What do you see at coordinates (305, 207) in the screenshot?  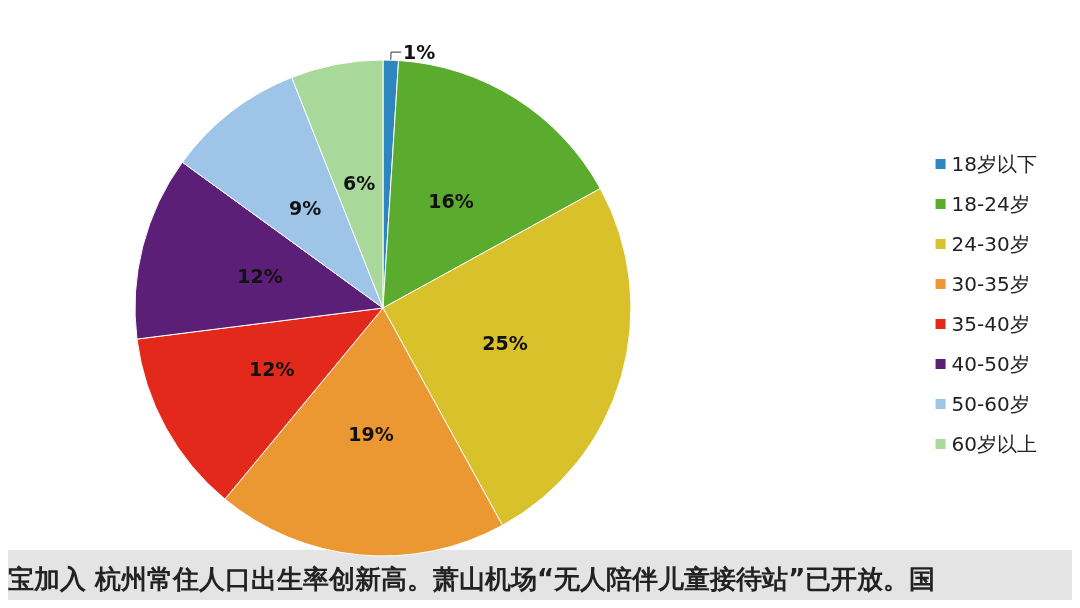 I see `data-label: 9%` at bounding box center [305, 207].